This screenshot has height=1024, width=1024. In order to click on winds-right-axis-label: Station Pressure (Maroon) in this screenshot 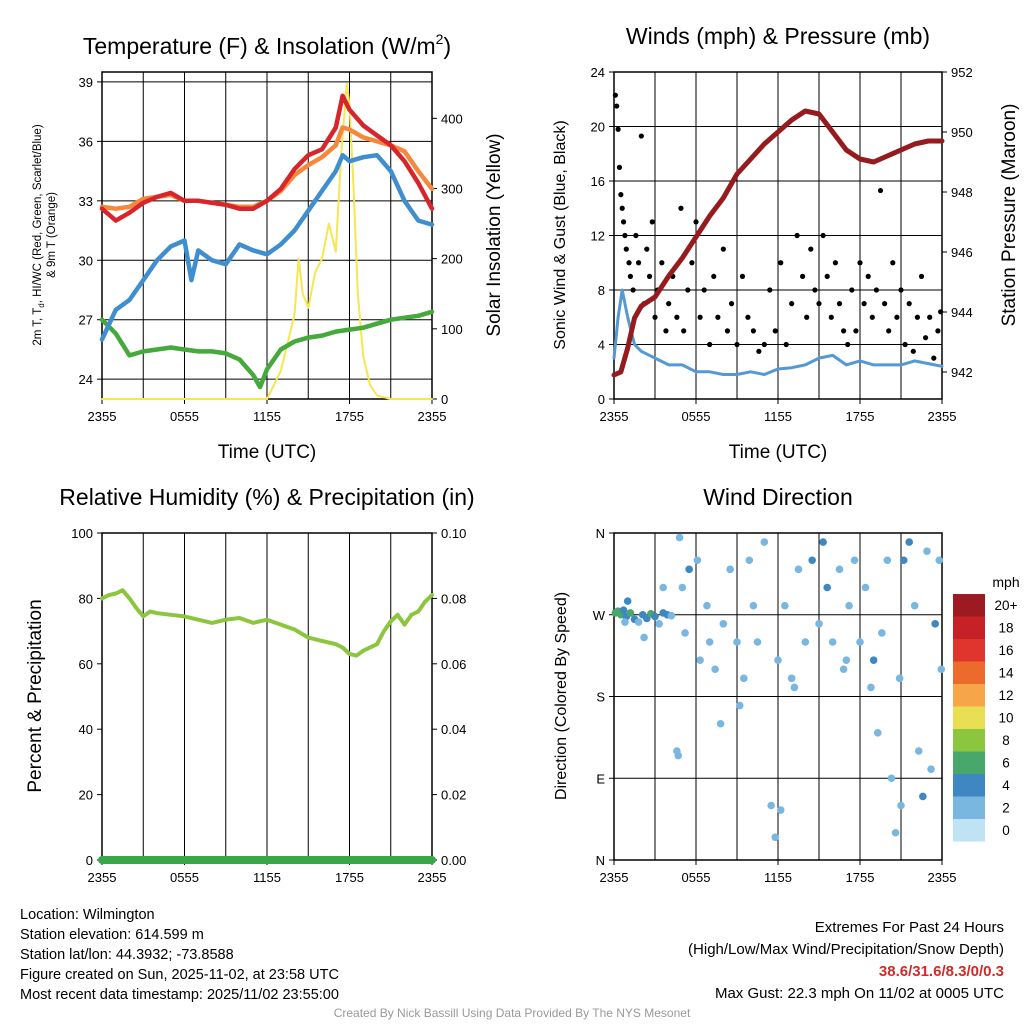, I will do `click(1009, 215)`.